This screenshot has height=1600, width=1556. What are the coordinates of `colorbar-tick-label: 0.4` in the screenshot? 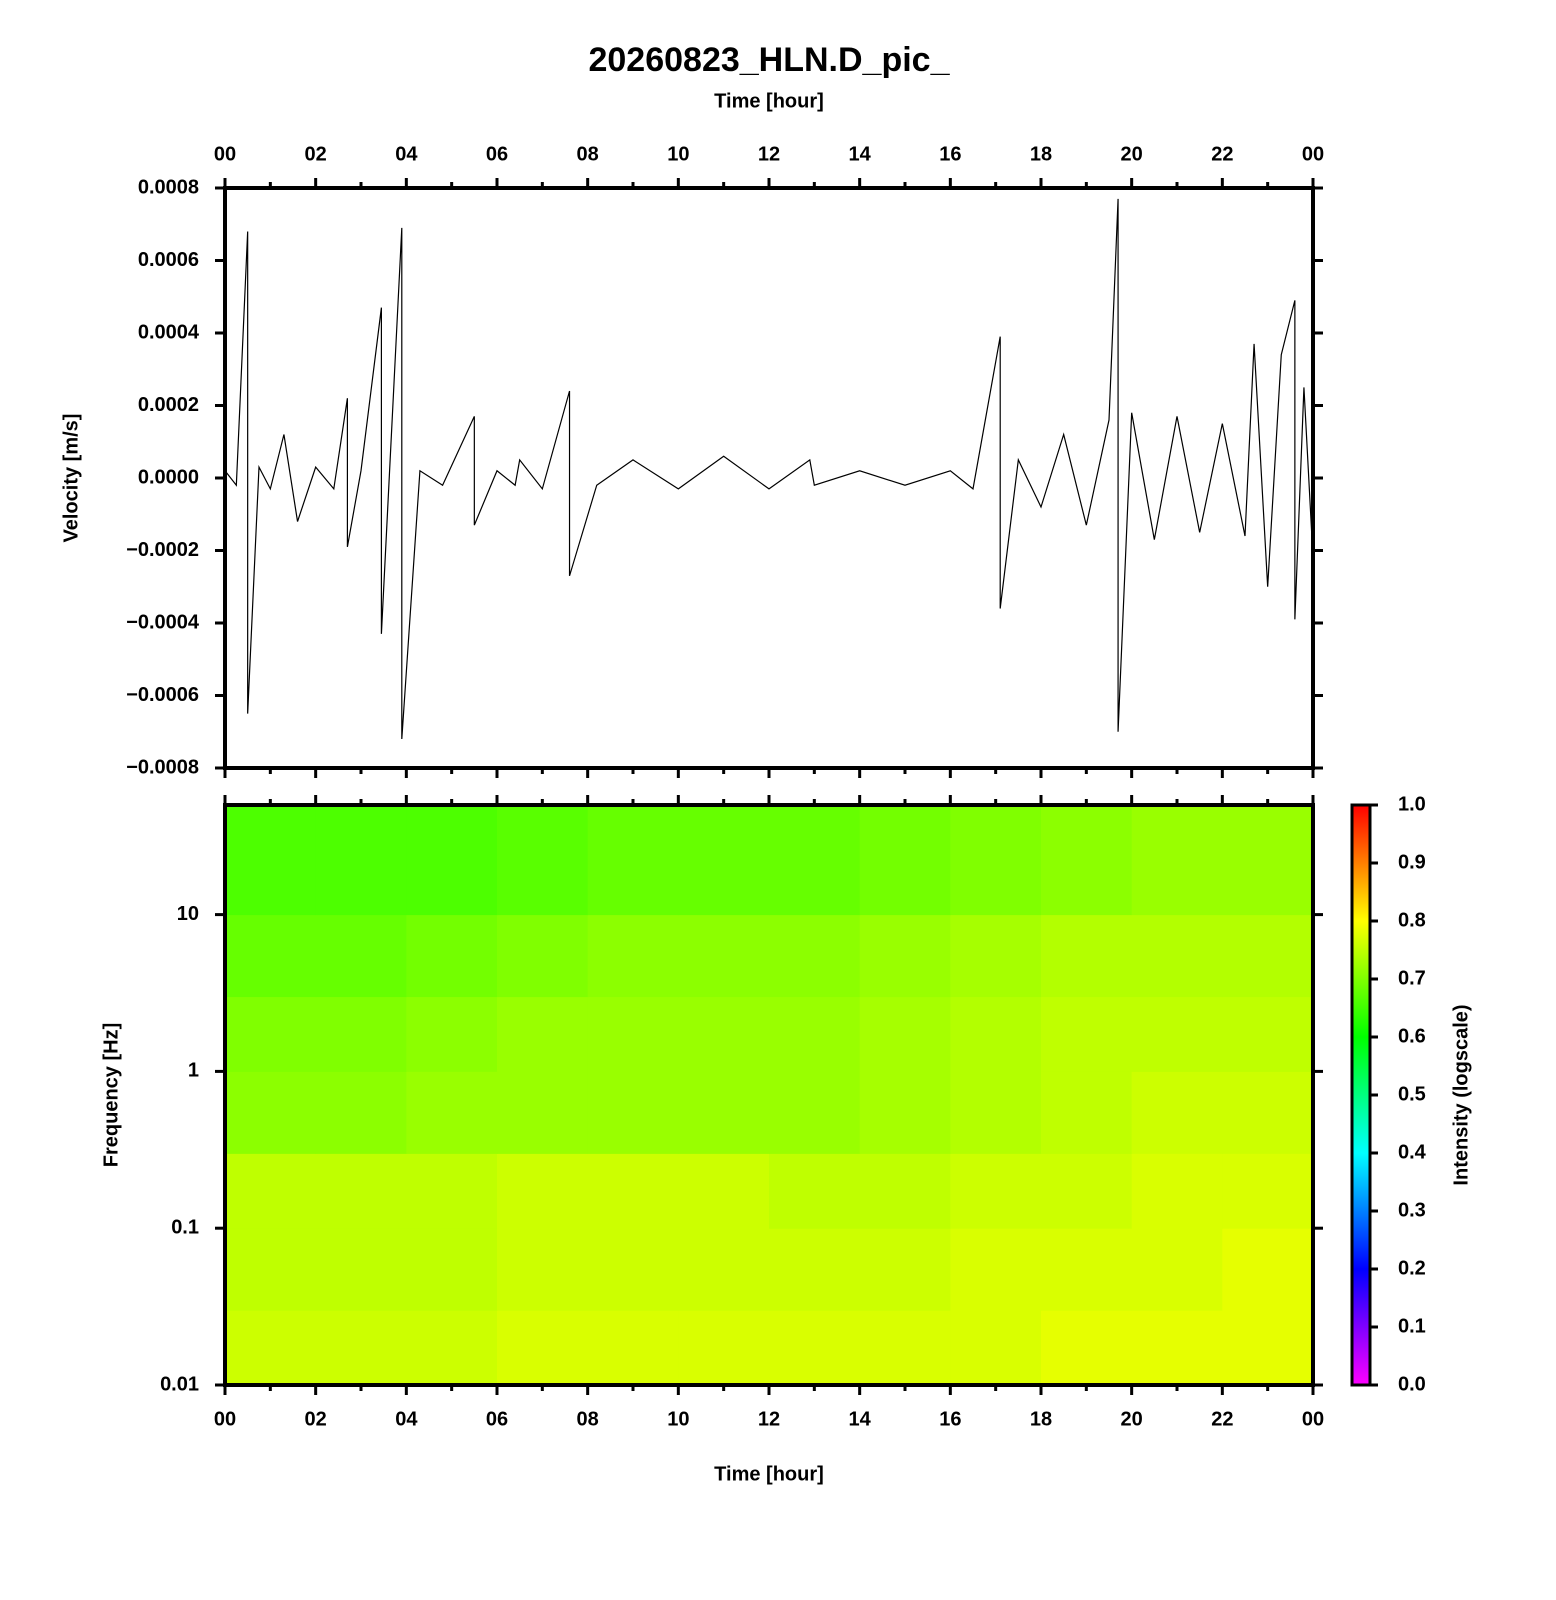 It's located at (1412, 1152).